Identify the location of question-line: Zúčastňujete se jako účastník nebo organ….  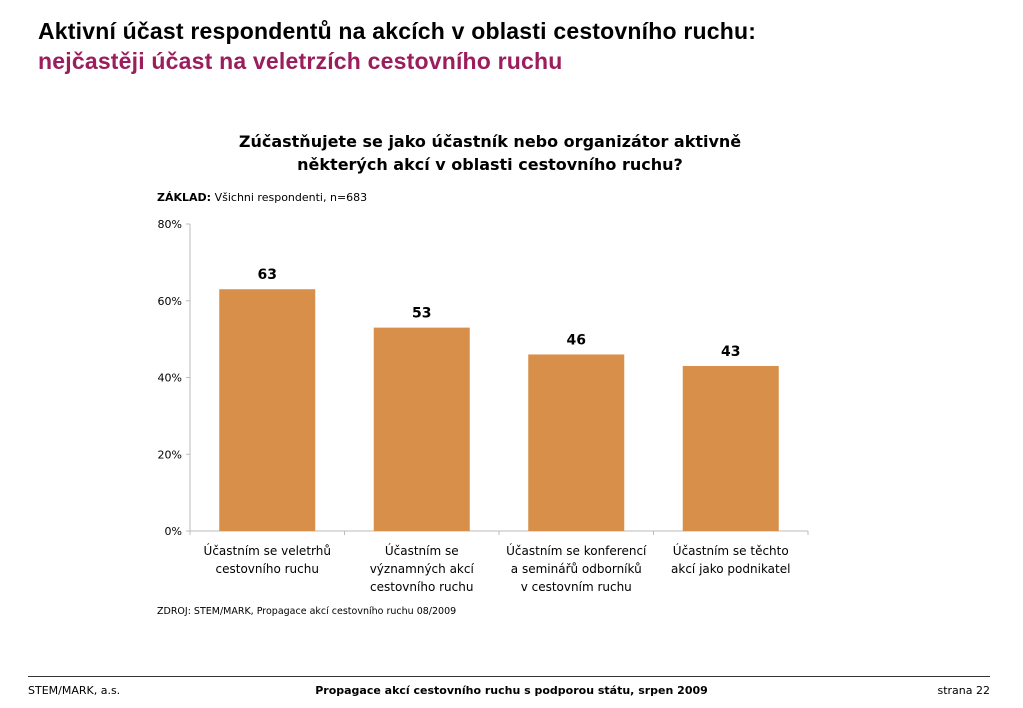
(490, 141).